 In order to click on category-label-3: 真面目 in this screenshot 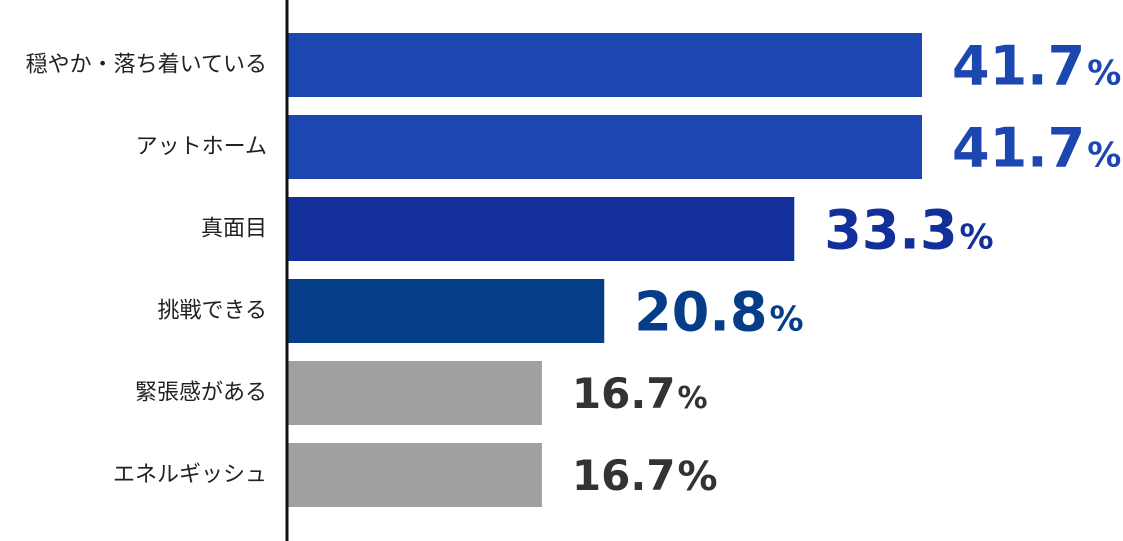, I will do `click(234, 229)`.